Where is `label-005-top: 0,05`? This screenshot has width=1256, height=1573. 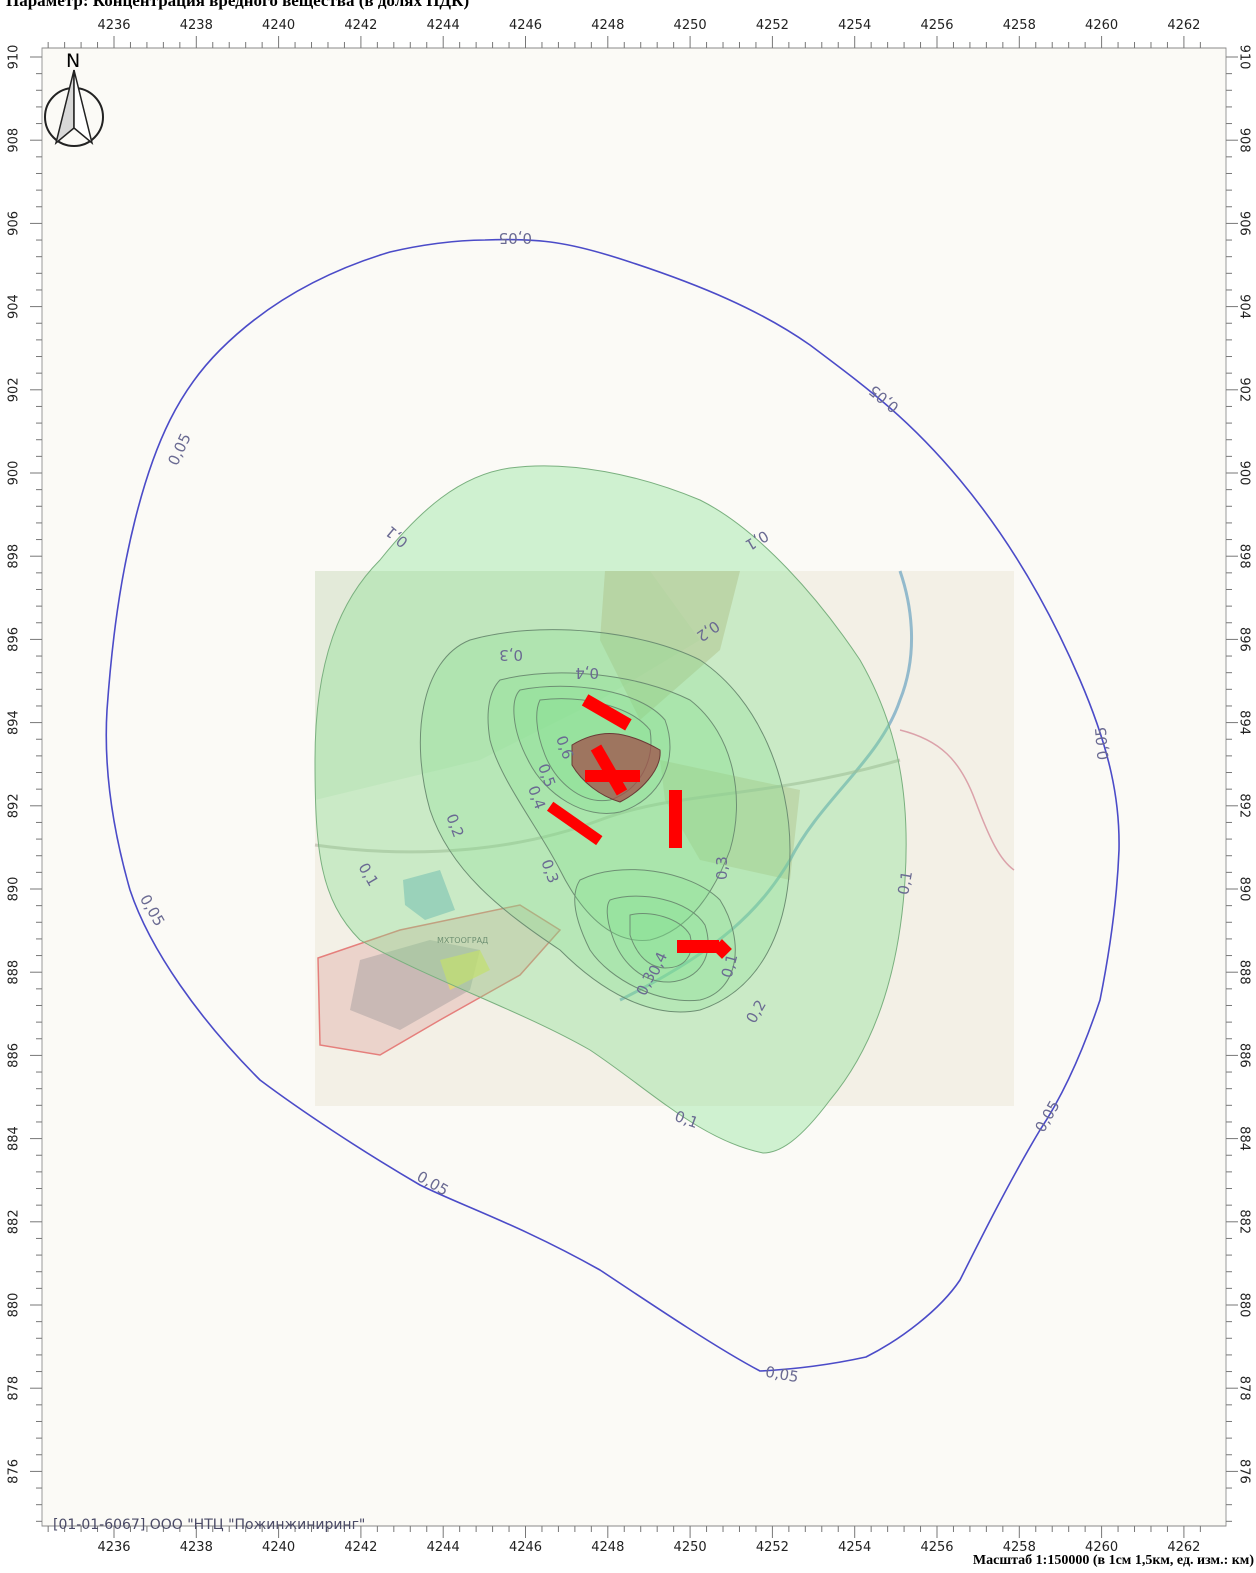
label-005-top: 0,05 is located at coordinates (515, 238).